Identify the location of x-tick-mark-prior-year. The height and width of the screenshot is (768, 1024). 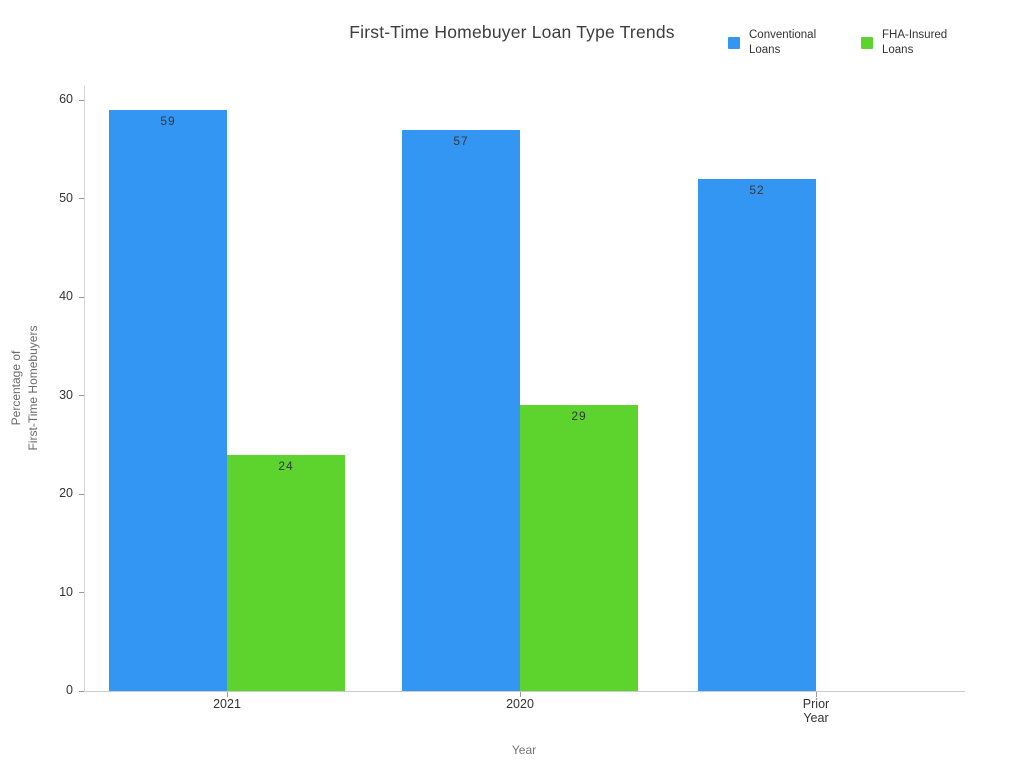
(816, 694).